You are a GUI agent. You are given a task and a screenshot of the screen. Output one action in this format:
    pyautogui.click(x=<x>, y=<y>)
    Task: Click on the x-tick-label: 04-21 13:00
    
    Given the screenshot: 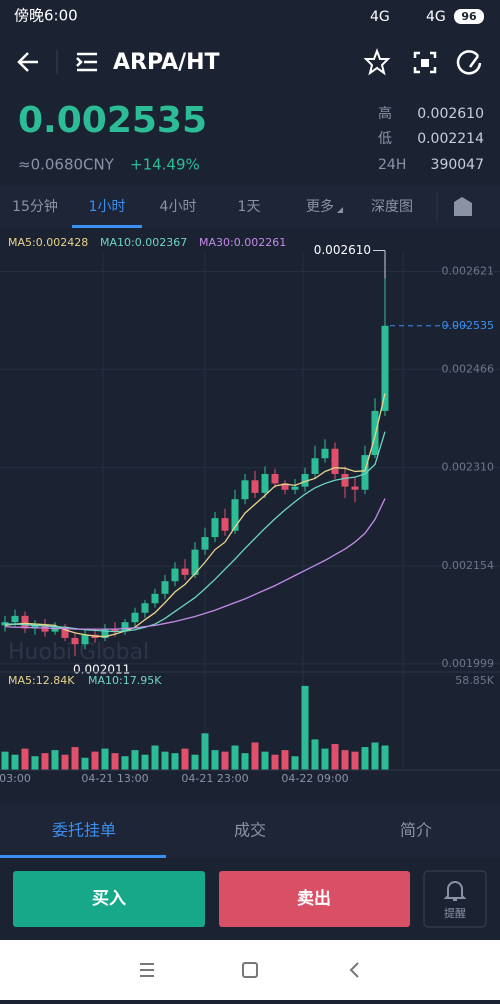 What is the action you would take?
    pyautogui.click(x=114, y=778)
    